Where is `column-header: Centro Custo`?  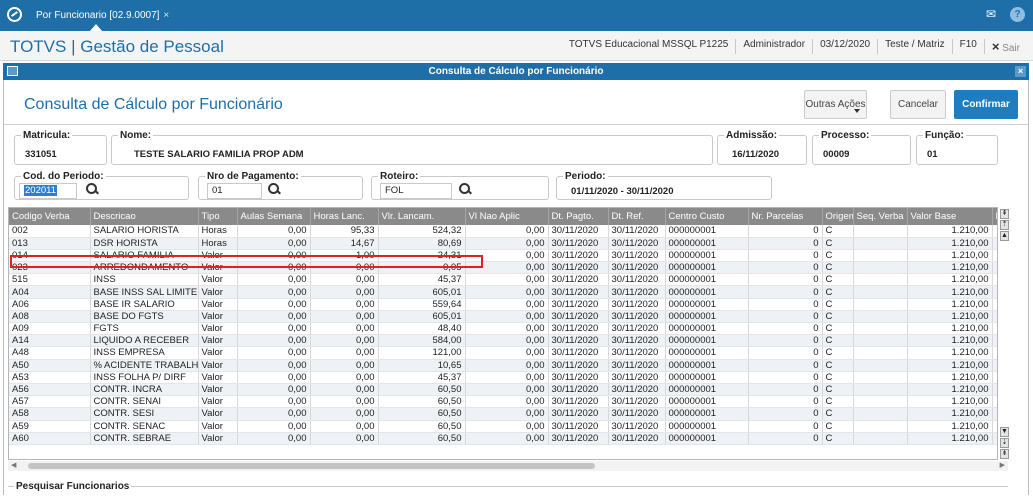
column-header: Centro Custo is located at coordinates (707, 216).